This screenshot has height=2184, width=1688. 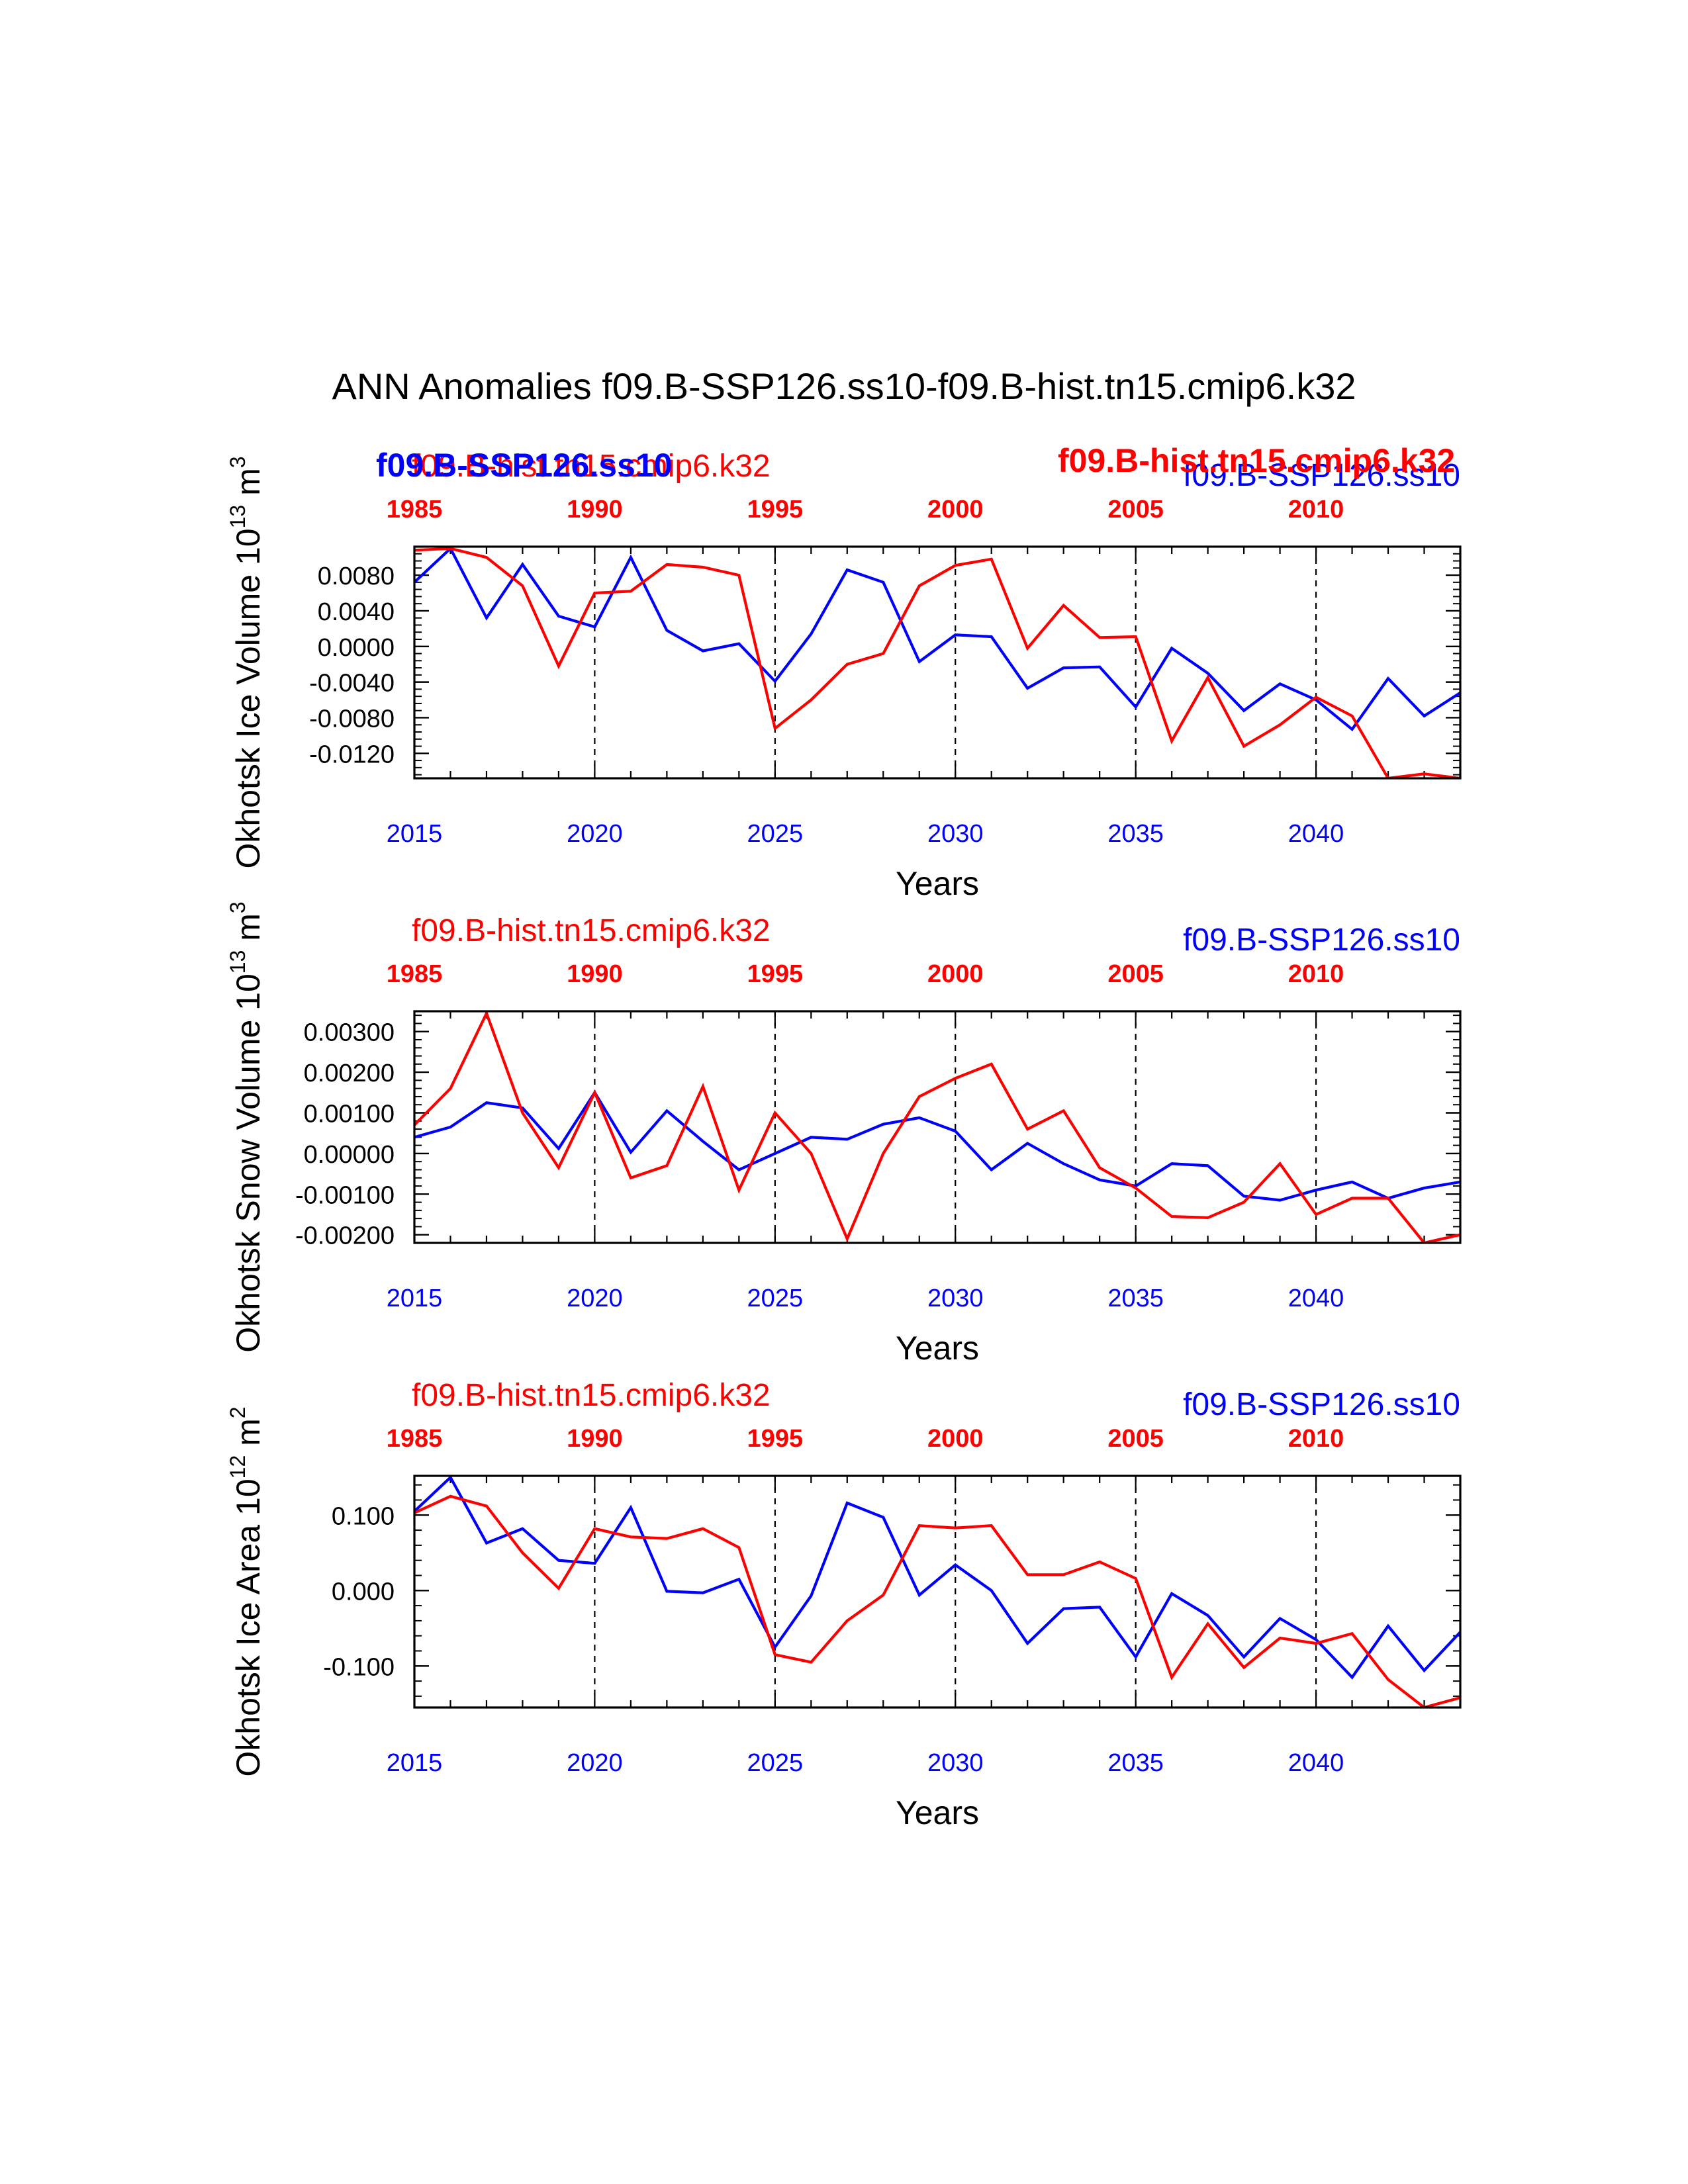 I want to click on y-tick-label: 0.000, so click(x=363, y=1592).